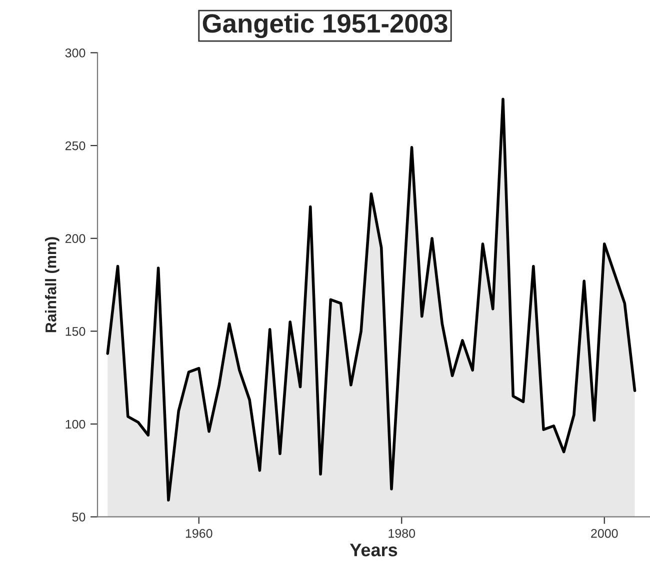  Describe the element at coordinates (79, 517) in the screenshot. I see `y-tick-label: 50` at that location.